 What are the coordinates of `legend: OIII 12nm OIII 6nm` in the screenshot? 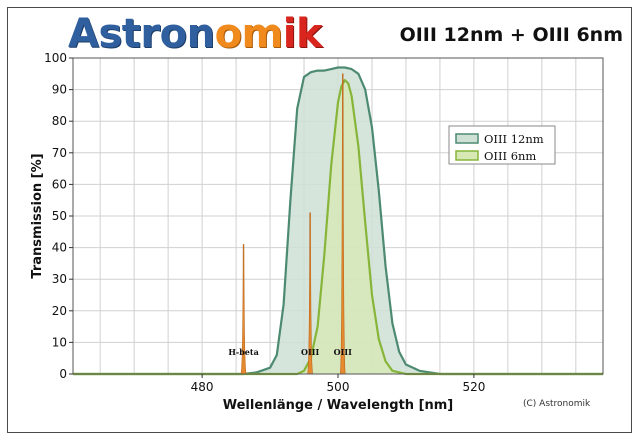 It's located at (502, 145).